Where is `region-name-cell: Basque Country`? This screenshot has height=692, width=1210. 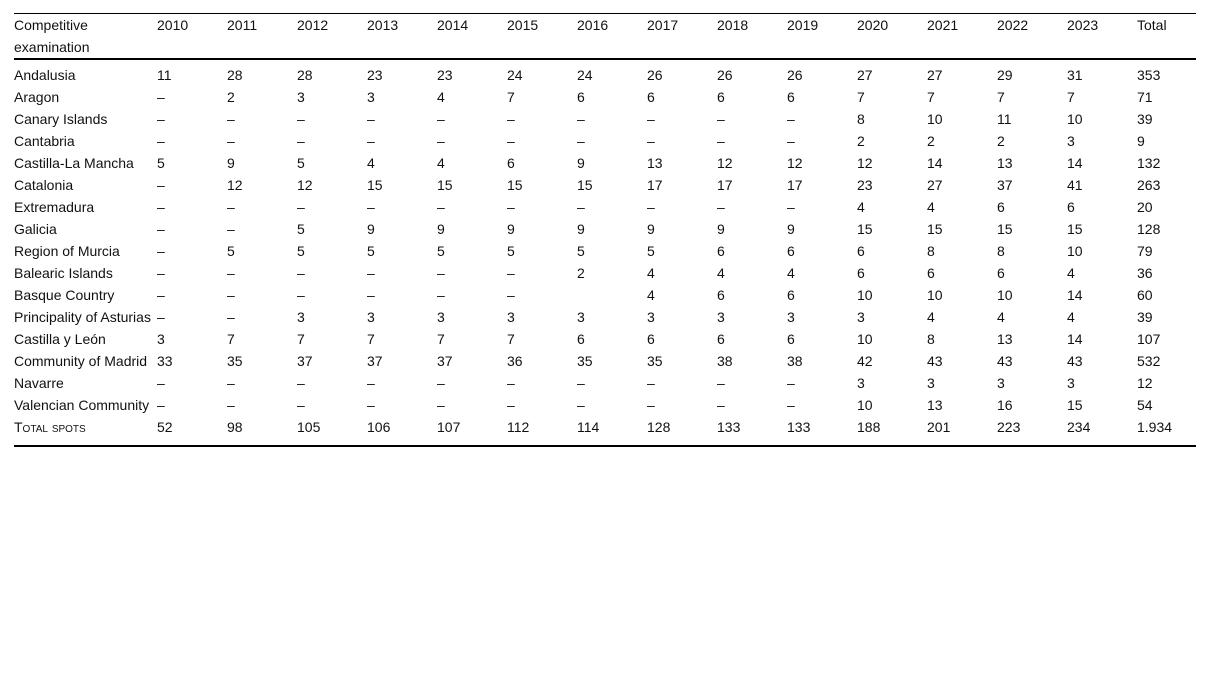 region-name-cell: Basque Country is located at coordinates (64, 295).